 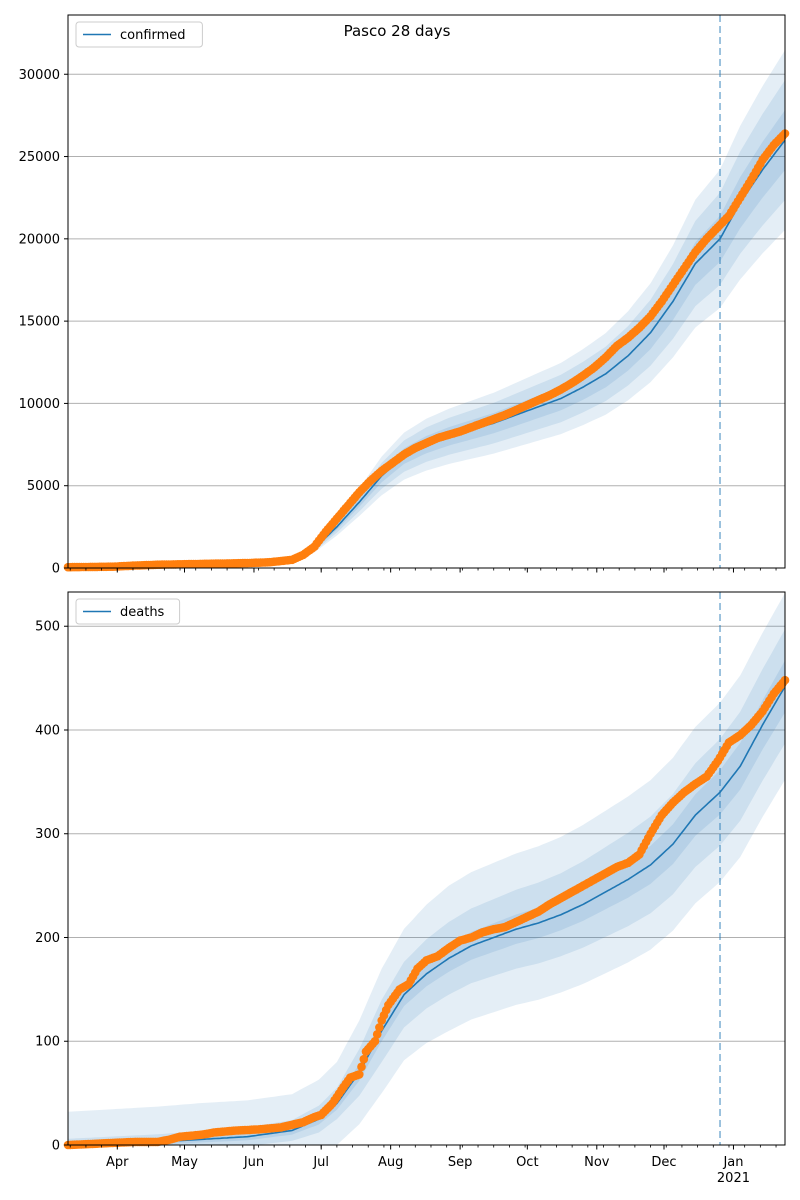 What do you see at coordinates (47, 627) in the screenshot?
I see `y-tick-label: 500` at bounding box center [47, 627].